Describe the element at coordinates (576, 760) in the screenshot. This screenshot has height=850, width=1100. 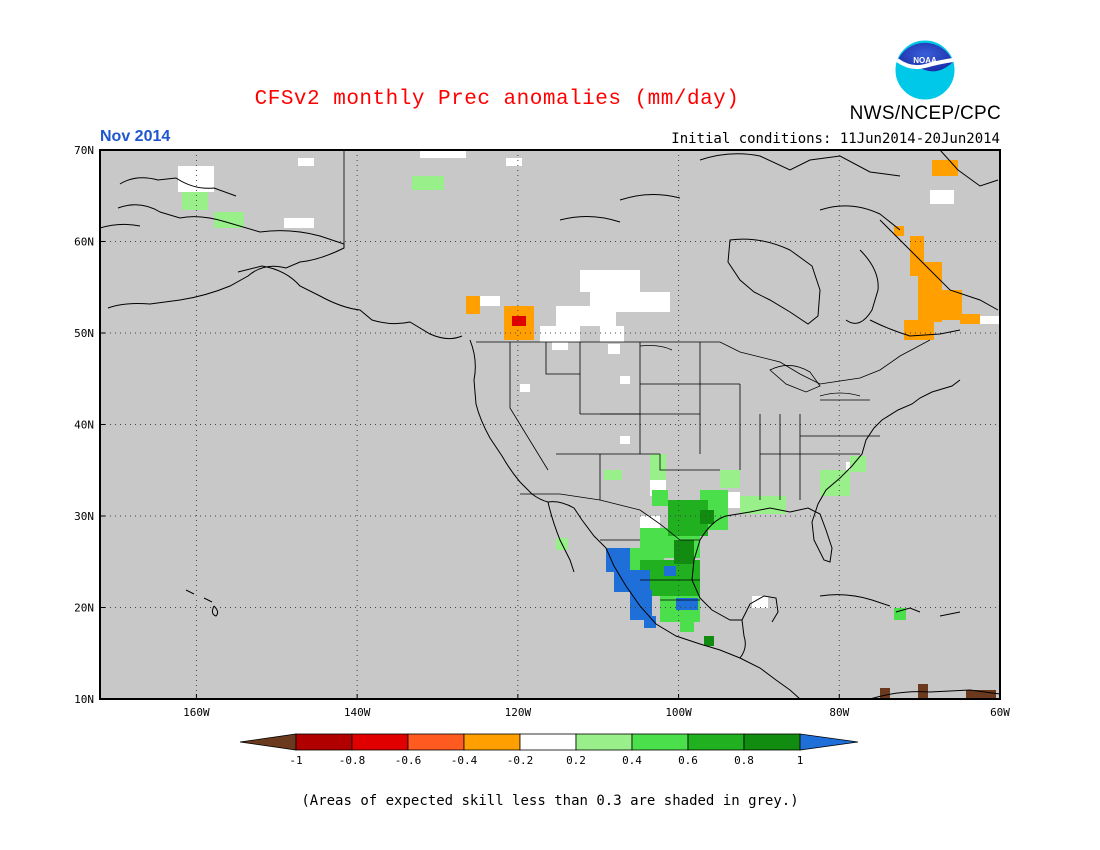
I see `colorbar-label: 0.2` at that location.